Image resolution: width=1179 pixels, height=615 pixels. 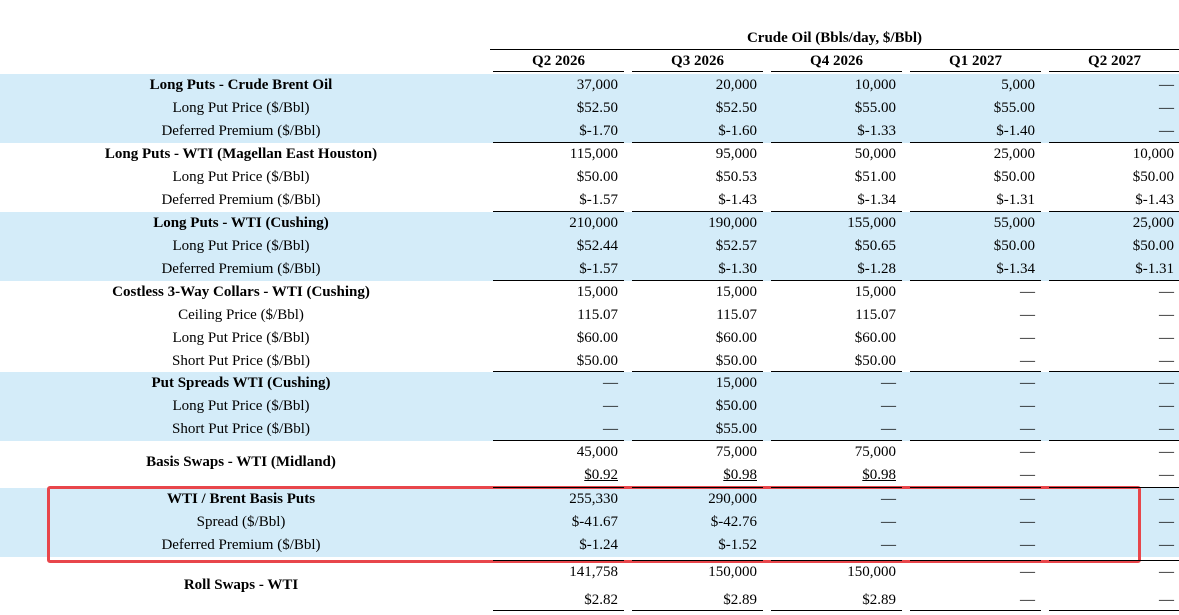 What do you see at coordinates (1153, 154) in the screenshot?
I see `value-cell: 10,000` at bounding box center [1153, 154].